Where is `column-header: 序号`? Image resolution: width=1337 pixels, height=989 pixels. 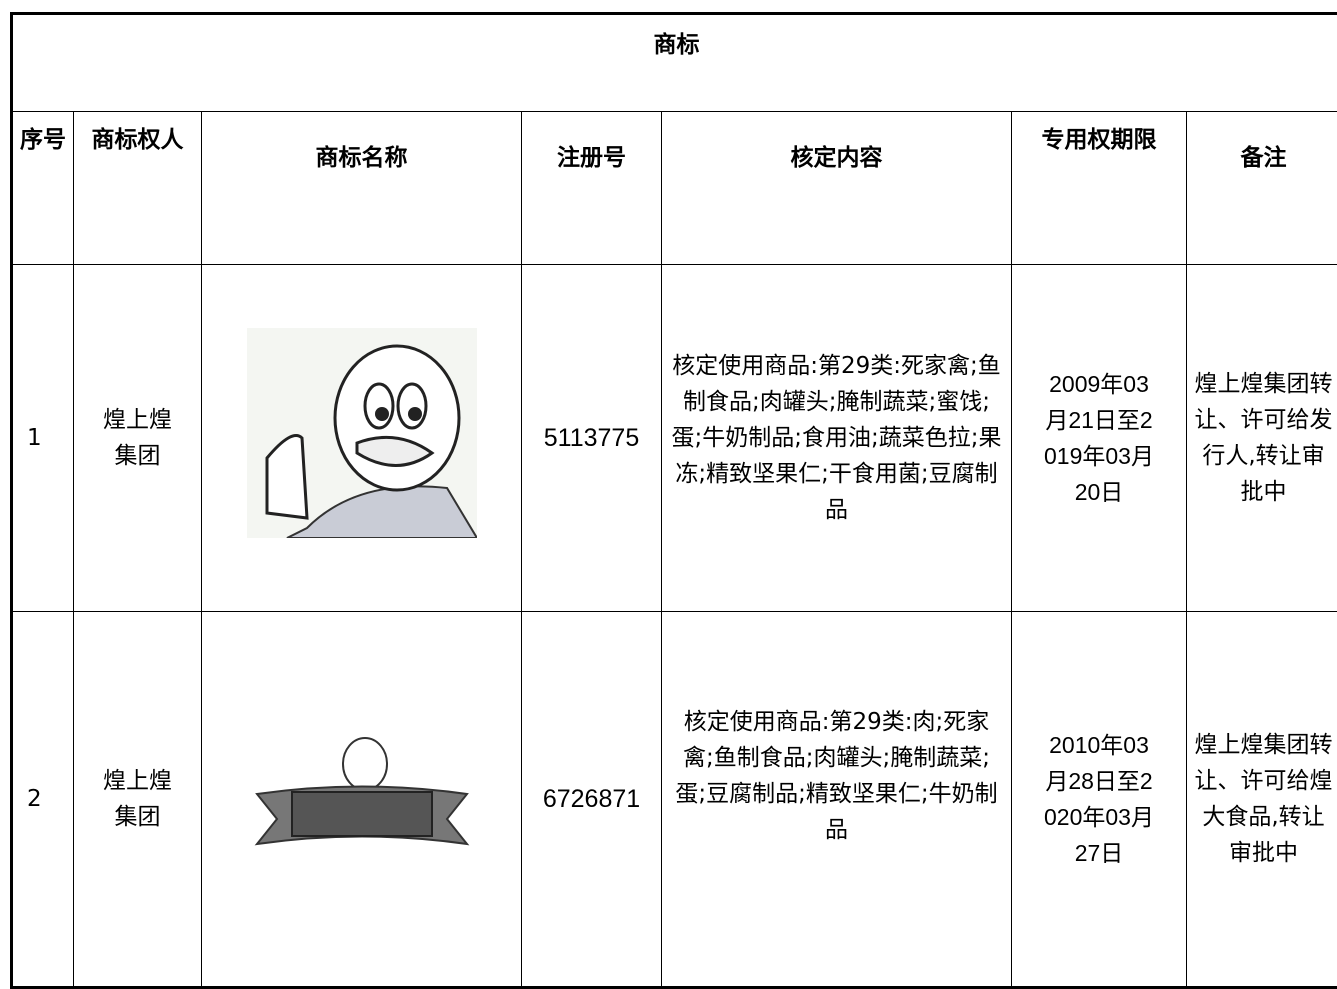
column-header: 序号 is located at coordinates (43, 188).